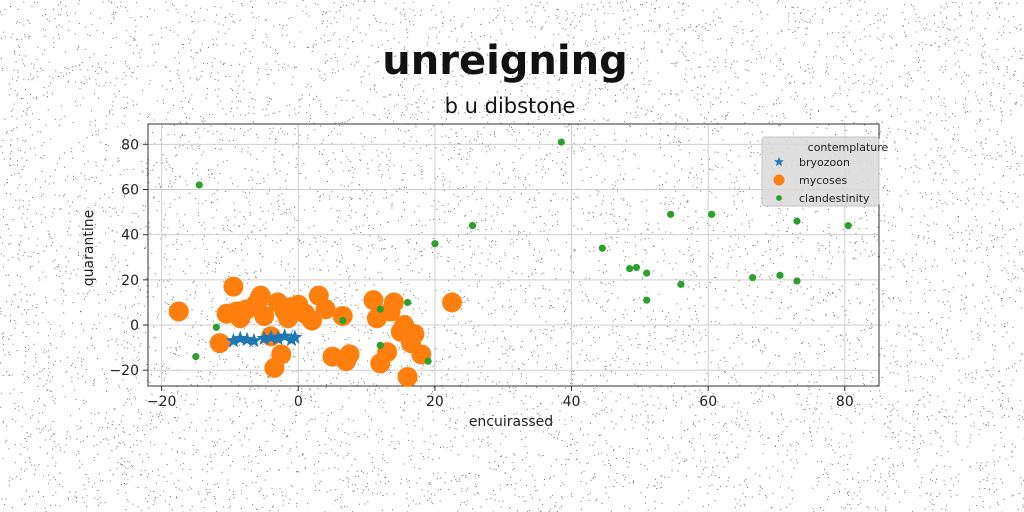  What do you see at coordinates (511, 422) in the screenshot?
I see `x-axis-label: encuirassed` at bounding box center [511, 422].